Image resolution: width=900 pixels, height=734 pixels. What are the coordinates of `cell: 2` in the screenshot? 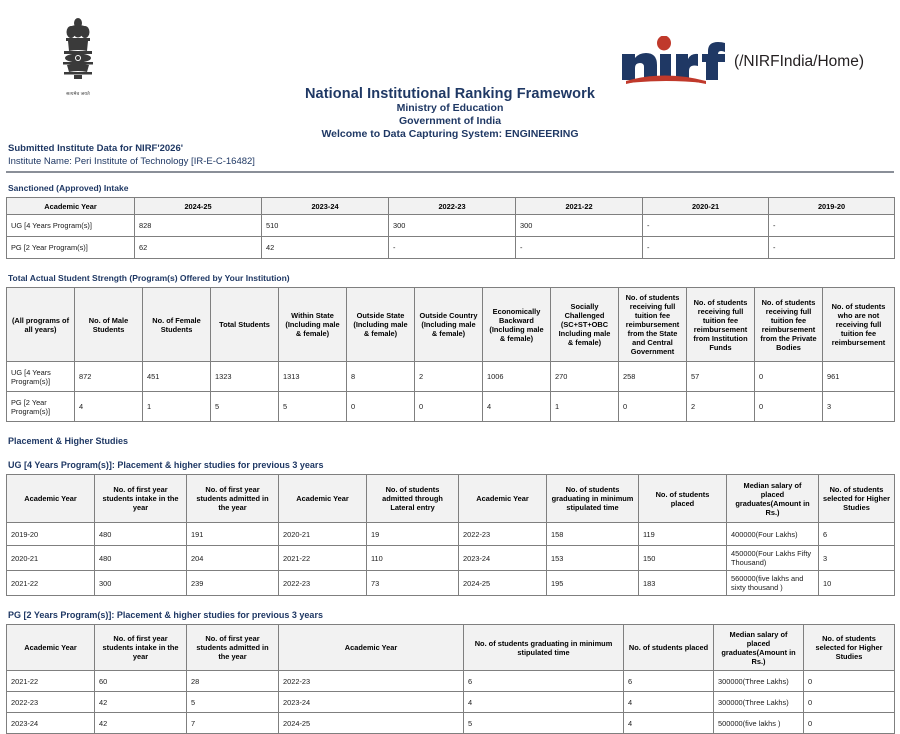 It's located at (448, 376).